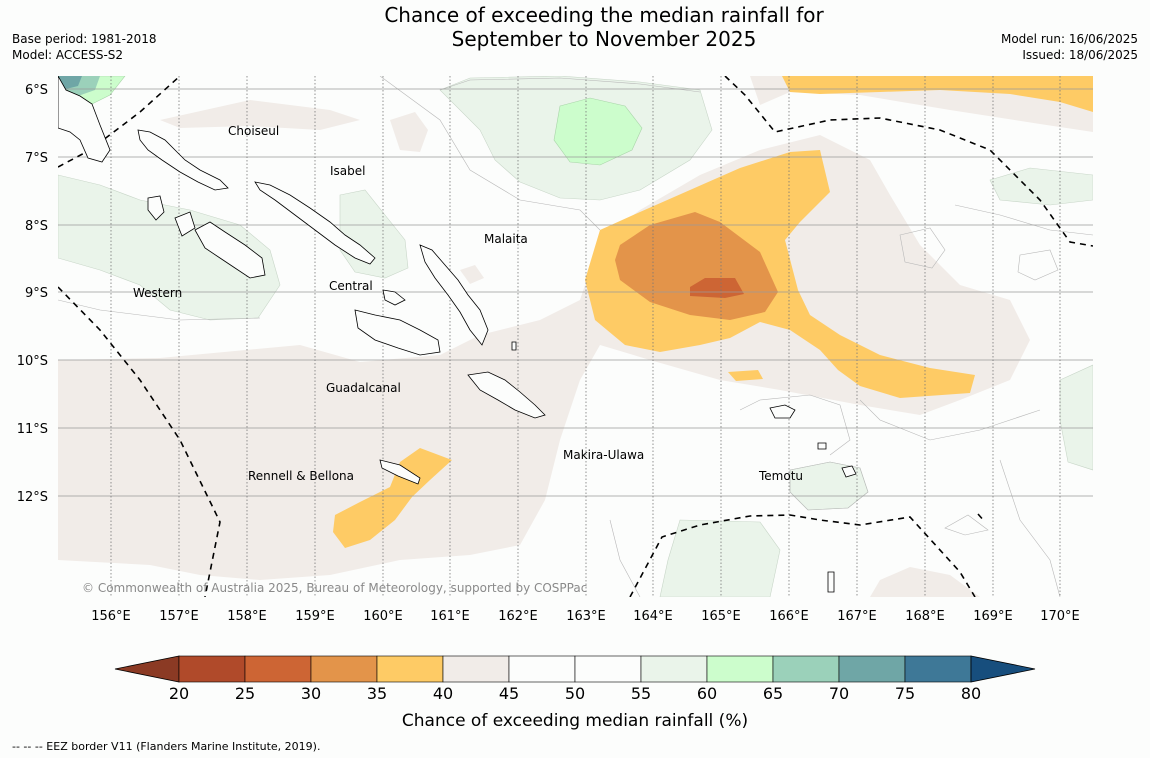 Image resolution: width=1150 pixels, height=758 pixels. Describe the element at coordinates (351, 286) in the screenshot. I see `label-central: Central` at that location.